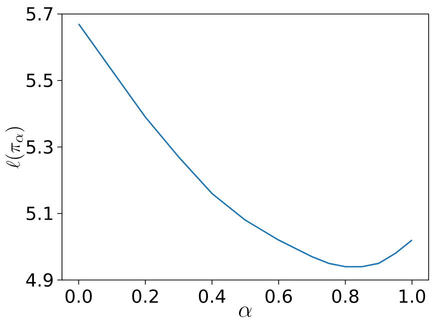 The image size is (440, 335). What do you see at coordinates (39, 81) in the screenshot?
I see `y-tick-label: 5.5` at bounding box center [39, 81].